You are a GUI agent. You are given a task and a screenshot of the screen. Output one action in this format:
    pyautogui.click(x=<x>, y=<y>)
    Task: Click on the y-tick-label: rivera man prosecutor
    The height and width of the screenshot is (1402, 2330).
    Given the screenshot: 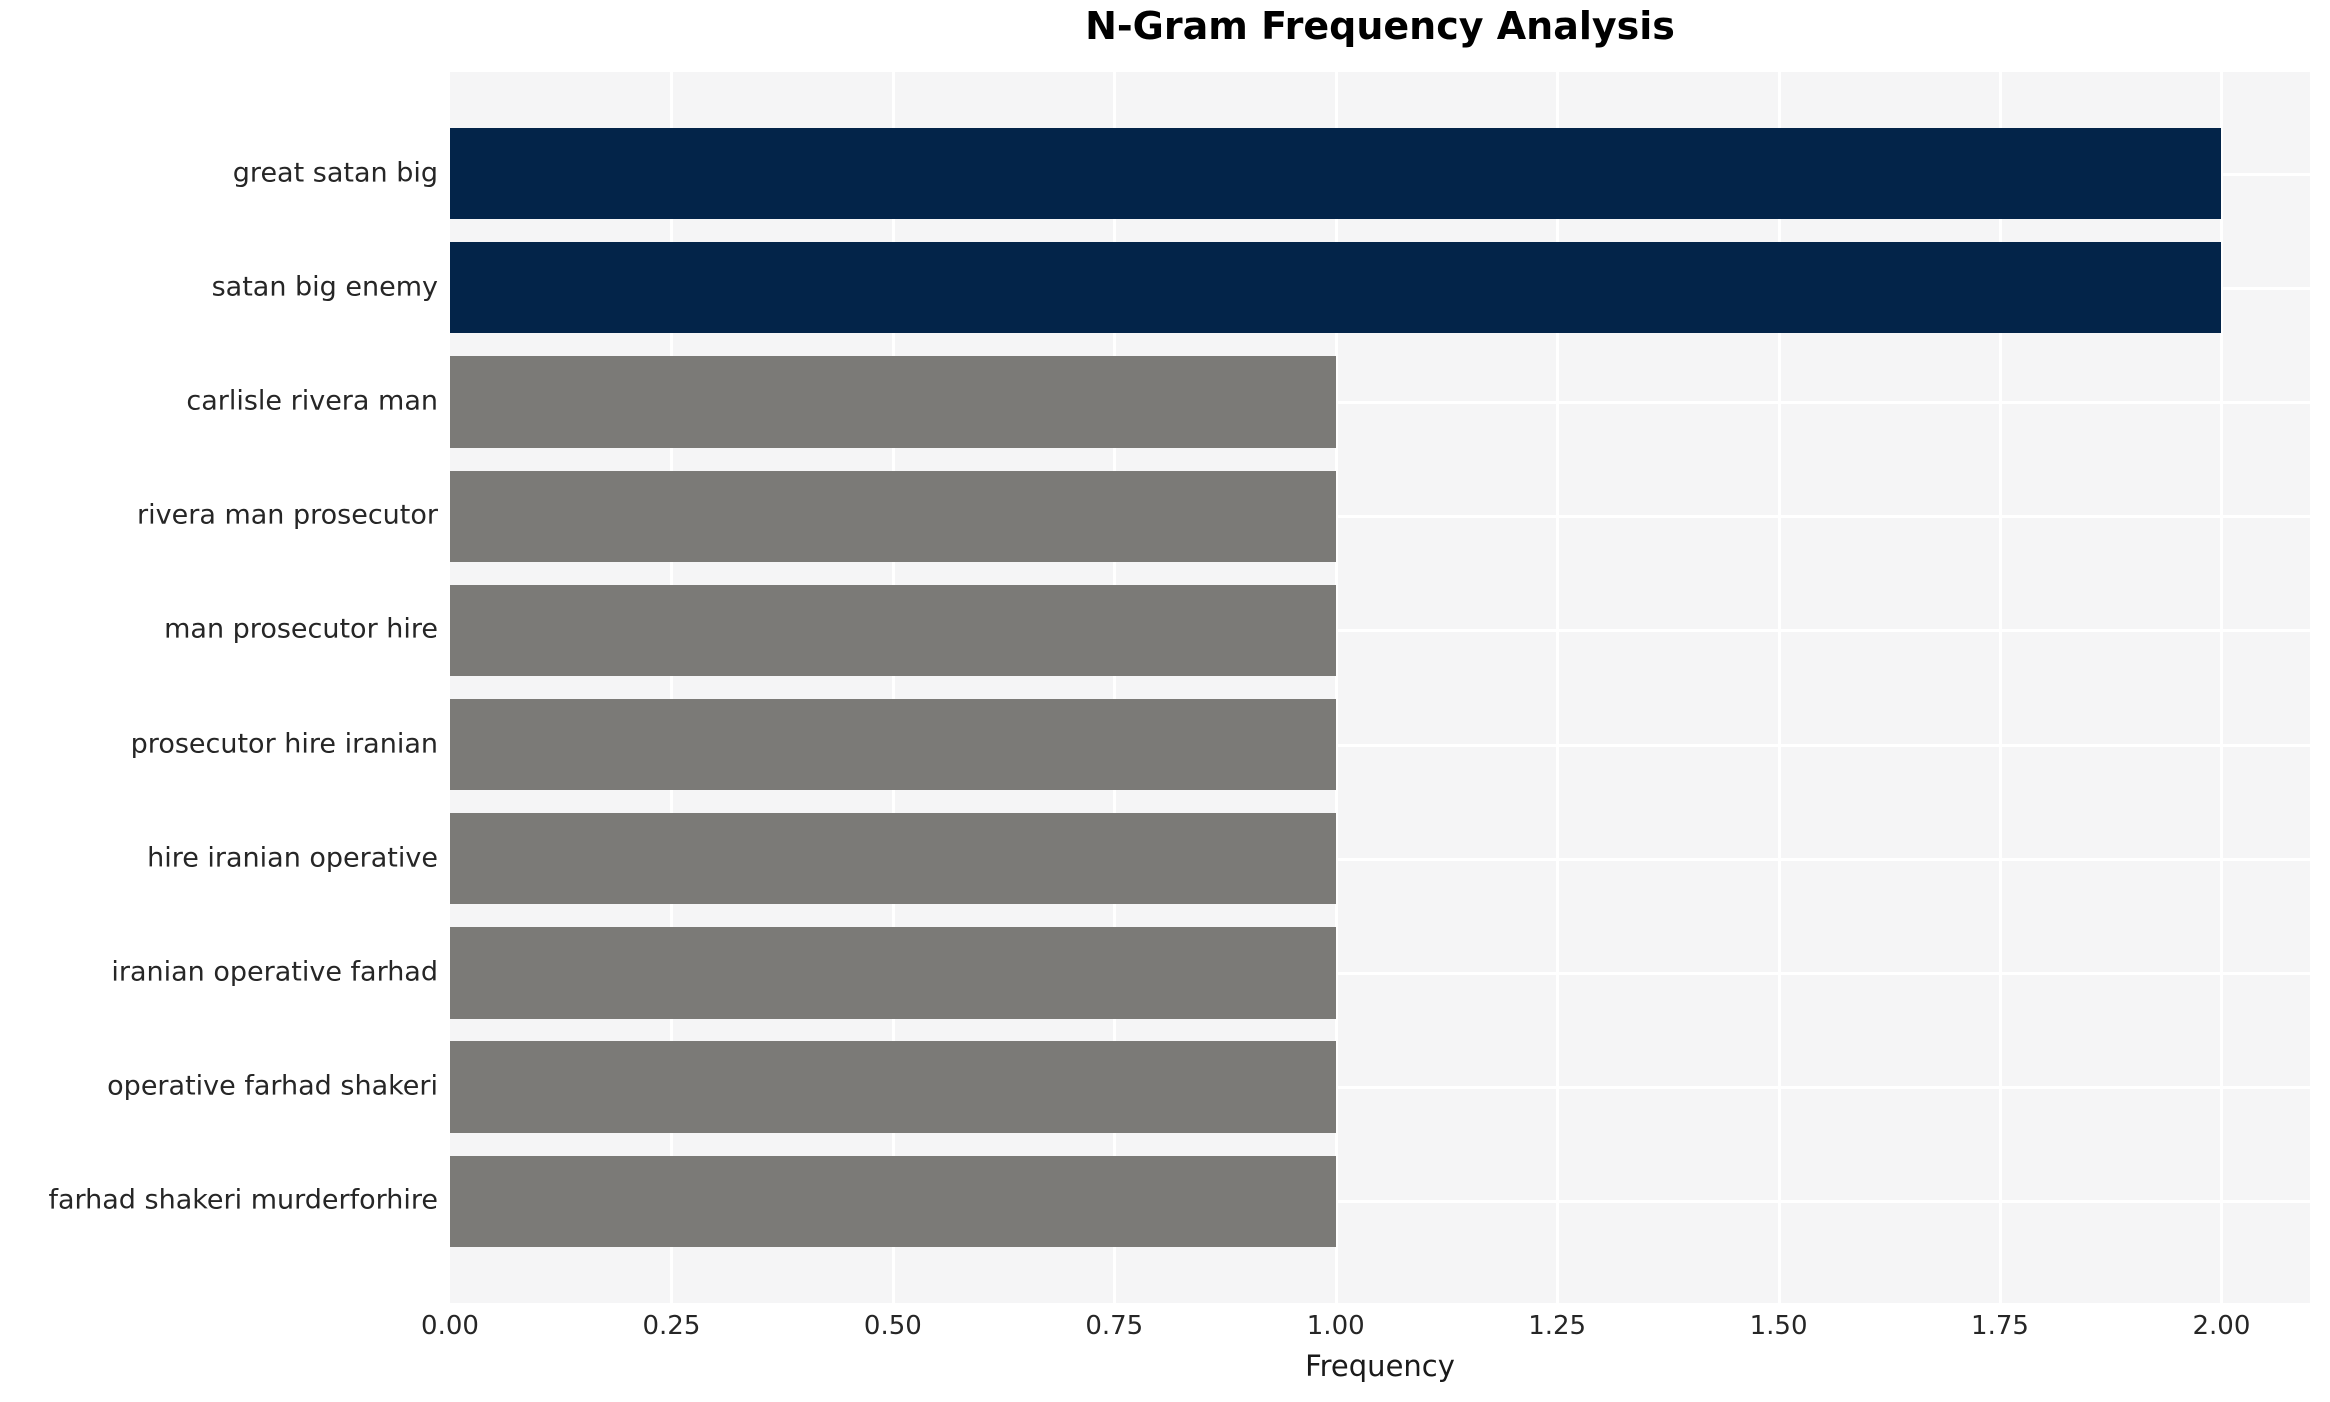 What is the action you would take?
    pyautogui.click(x=287, y=515)
    